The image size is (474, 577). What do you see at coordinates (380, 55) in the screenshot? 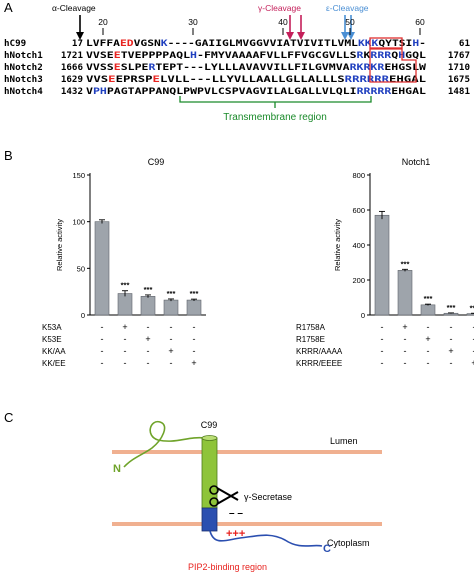
I see `residue-run: RRR` at bounding box center [380, 55].